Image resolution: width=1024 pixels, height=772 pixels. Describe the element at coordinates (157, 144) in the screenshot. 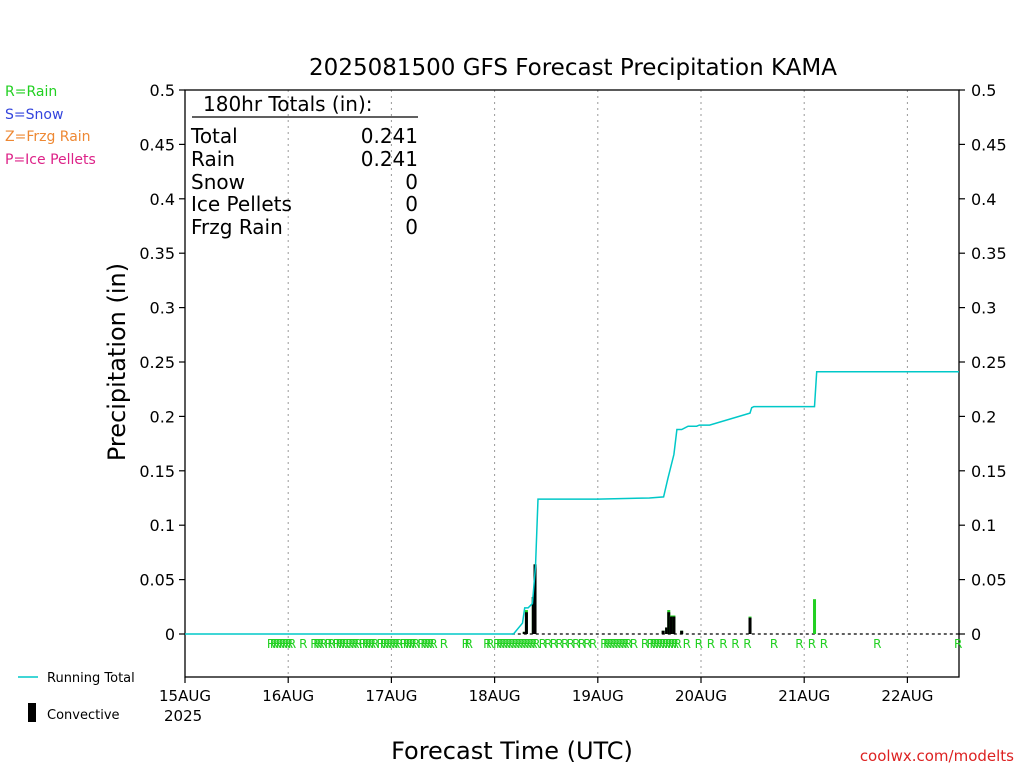

I see `y-tick-label-left: 0.45` at that location.